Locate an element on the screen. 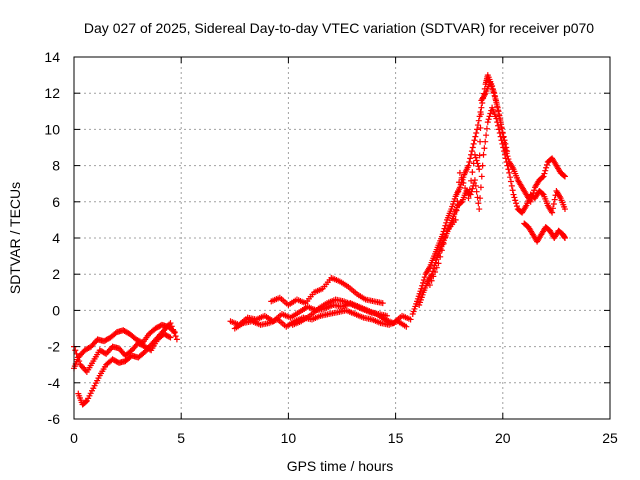  y-tick-label: 10 is located at coordinates (52, 129).